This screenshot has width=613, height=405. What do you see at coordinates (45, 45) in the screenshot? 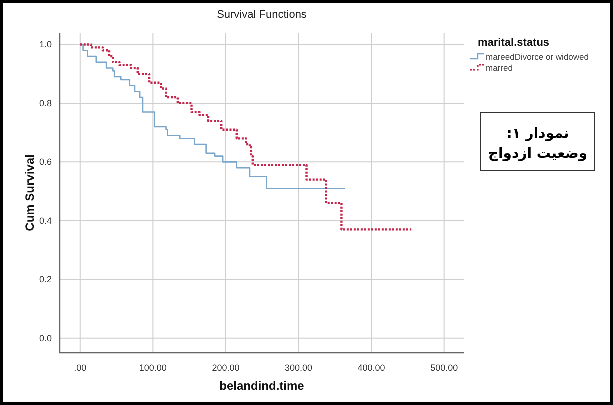
I see `y-tick-label: 1.0` at bounding box center [45, 45].